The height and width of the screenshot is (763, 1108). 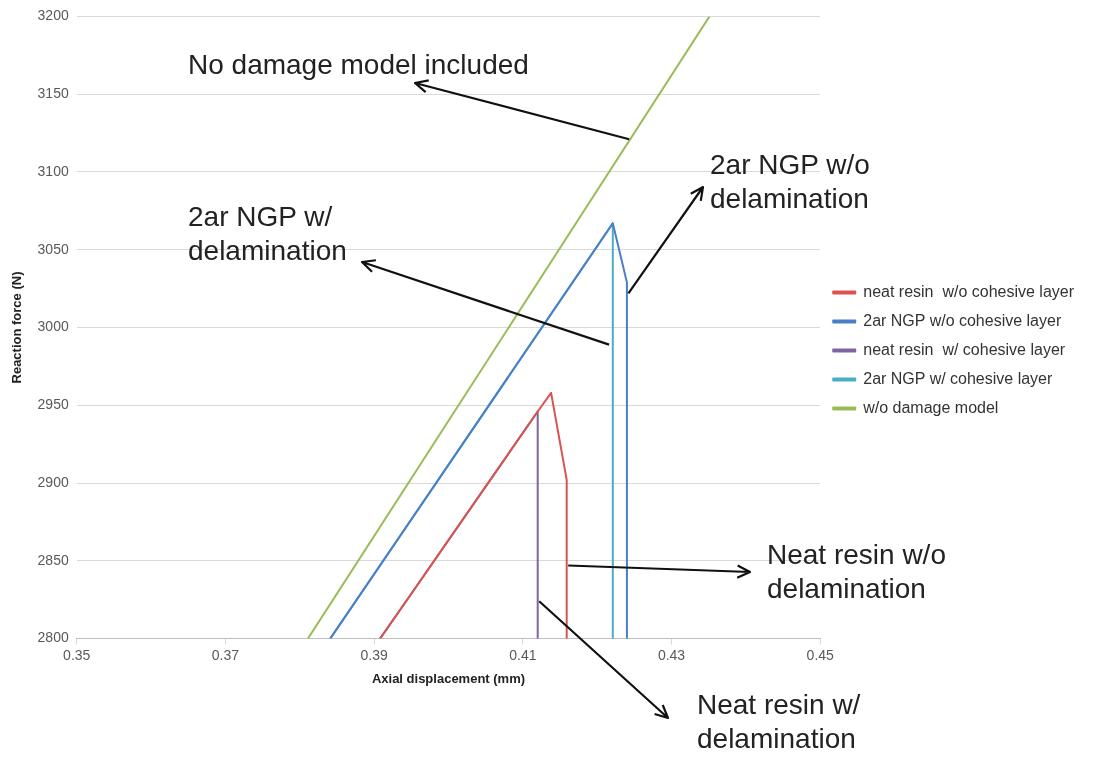 I want to click on x-tick-label: 0.41, so click(x=523, y=654).